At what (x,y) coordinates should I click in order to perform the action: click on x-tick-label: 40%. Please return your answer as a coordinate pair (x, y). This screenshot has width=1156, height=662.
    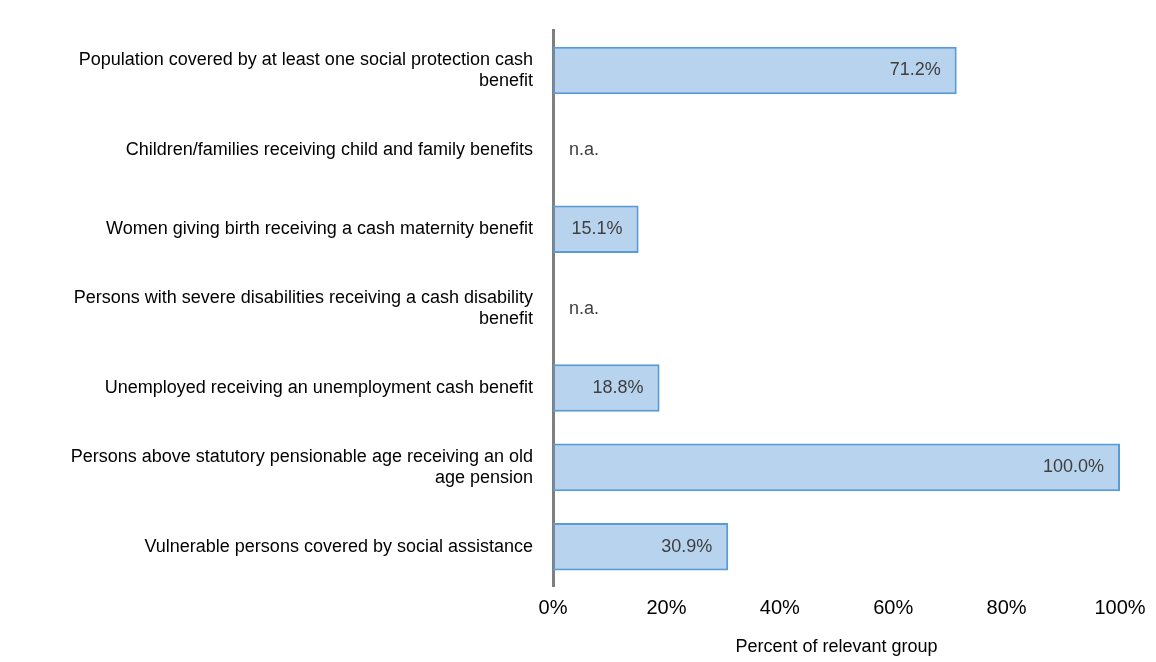
    Looking at the image, I should click on (780, 606).